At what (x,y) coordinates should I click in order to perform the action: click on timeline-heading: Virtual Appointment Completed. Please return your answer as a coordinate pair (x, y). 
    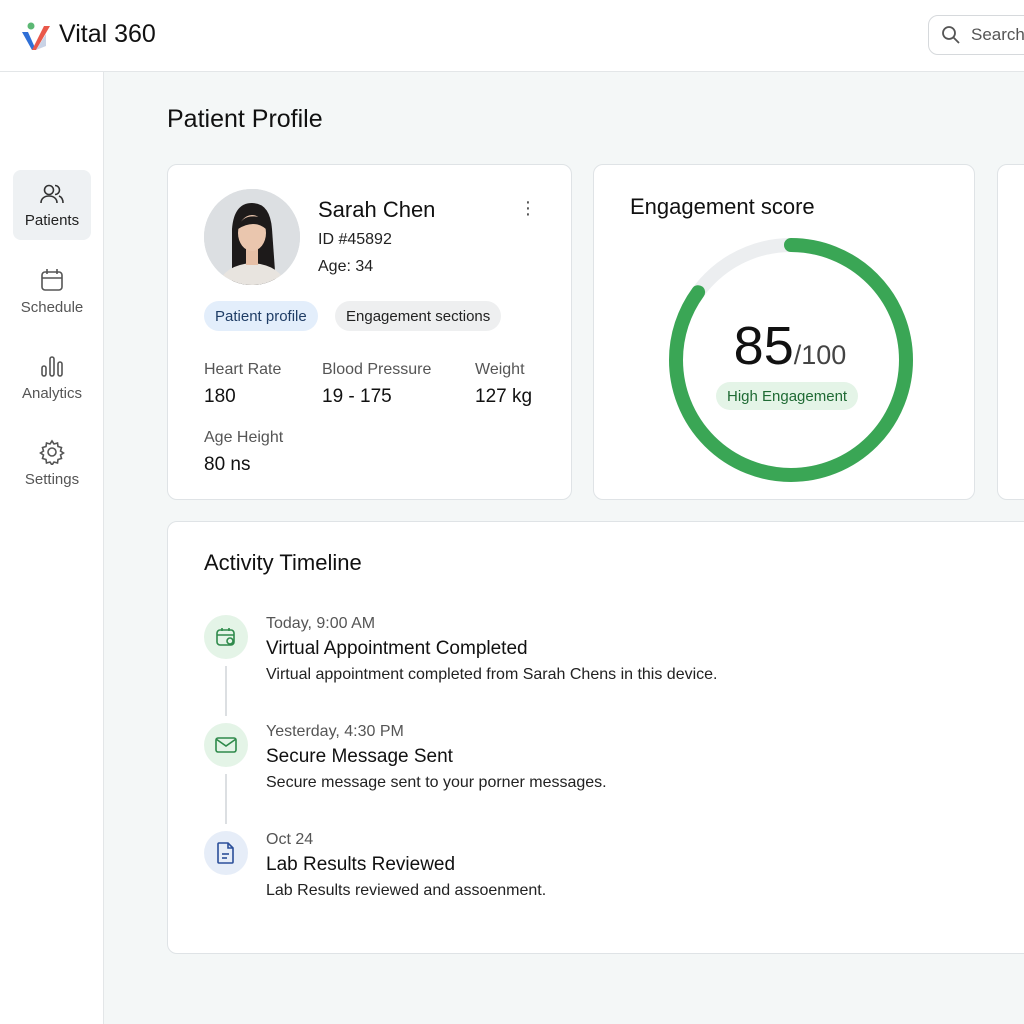
    Looking at the image, I should click on (397, 648).